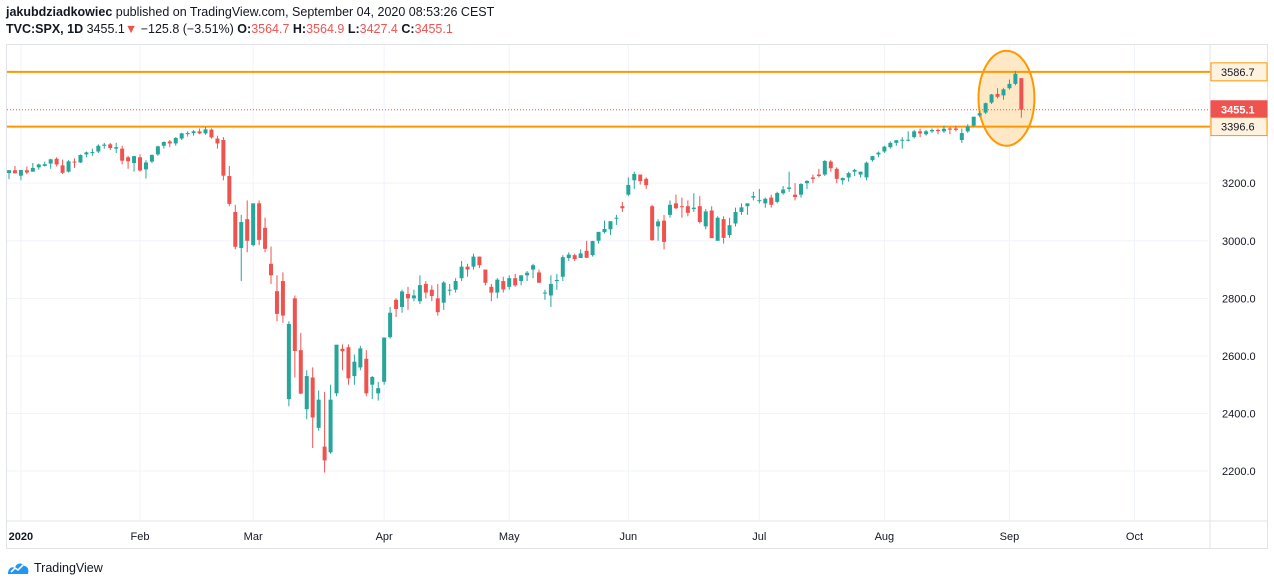 This screenshot has height=586, width=1274. What do you see at coordinates (140, 537) in the screenshot?
I see `x-tick-label: Feb` at bounding box center [140, 537].